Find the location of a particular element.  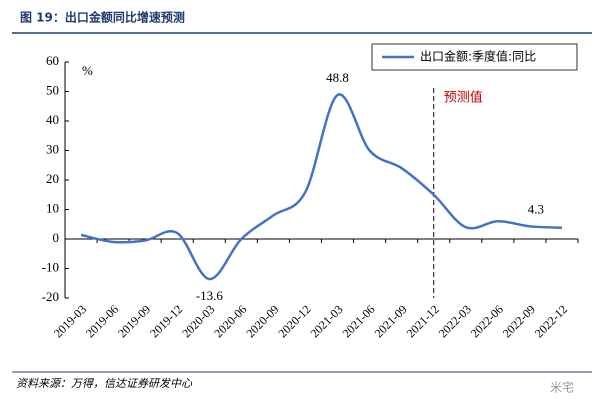

x-tick-label: 2022-12 is located at coordinates (551, 321).